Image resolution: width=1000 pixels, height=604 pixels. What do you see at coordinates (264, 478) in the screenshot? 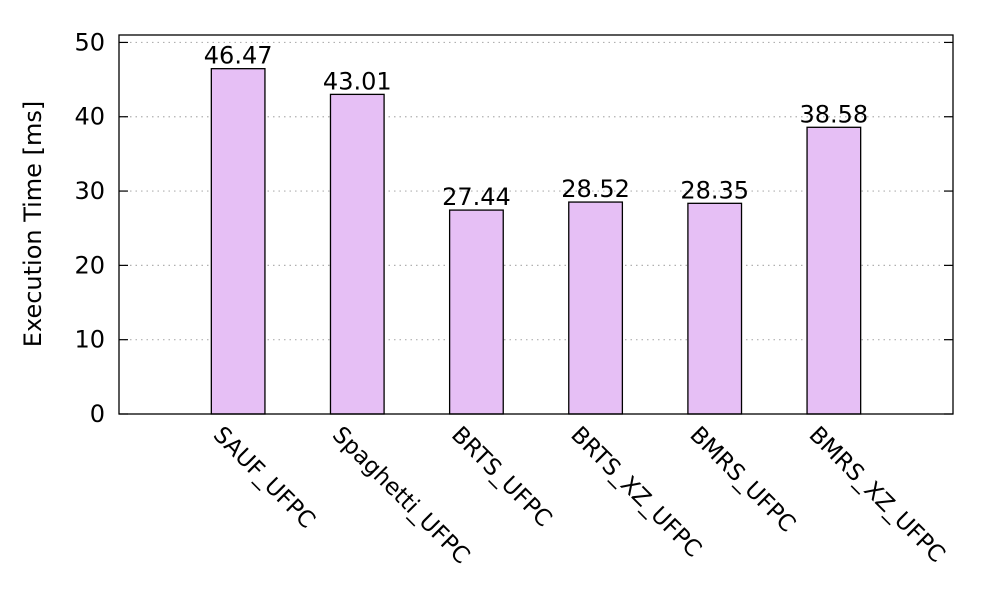
I see `x-tick-label: SAUF_UFPC` at bounding box center [264, 478].